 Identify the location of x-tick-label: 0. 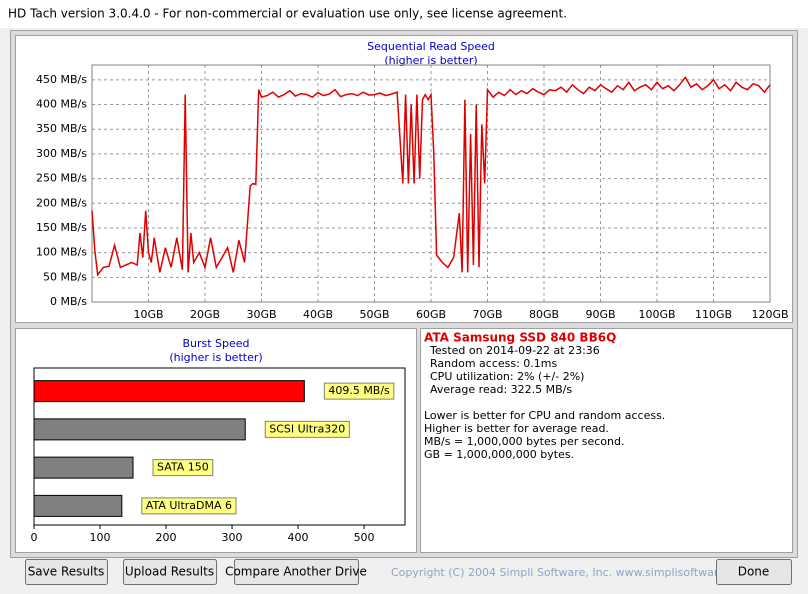
(34, 537).